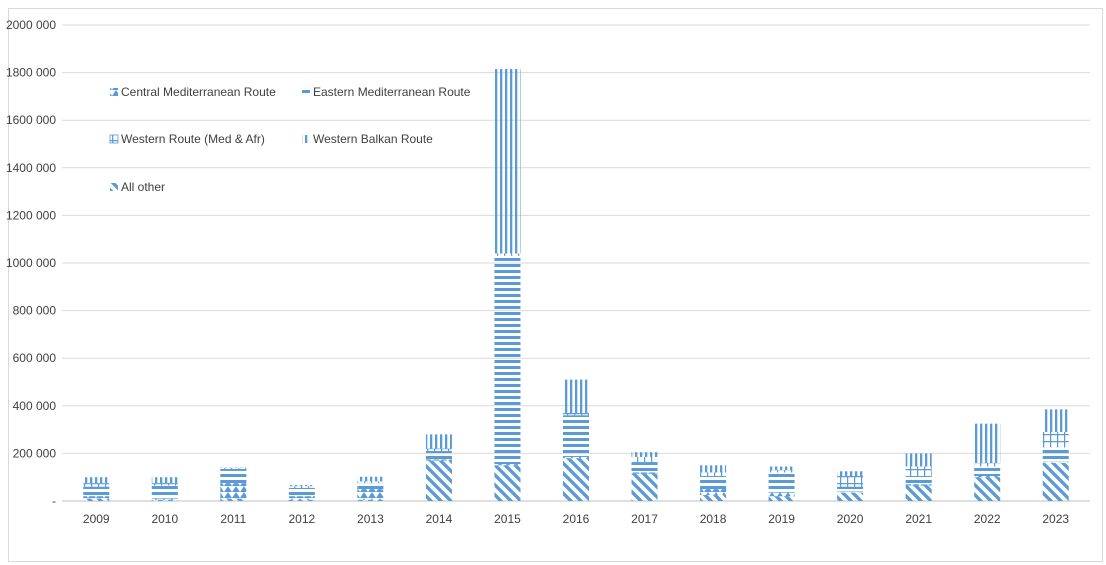  Describe the element at coordinates (644, 519) in the screenshot. I see `x-tick-label: 2017` at that location.